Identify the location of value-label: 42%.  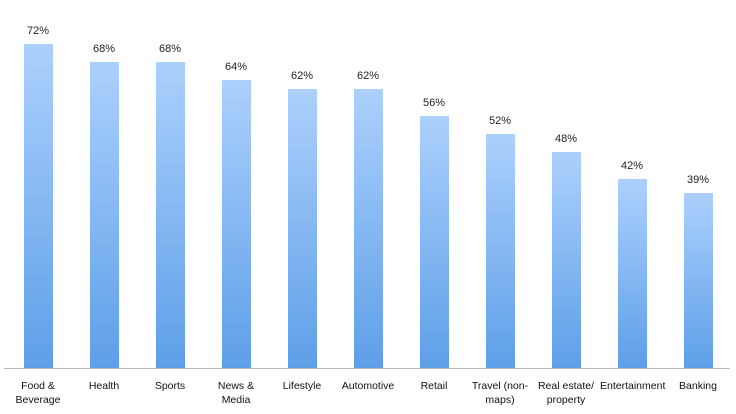
(632, 166).